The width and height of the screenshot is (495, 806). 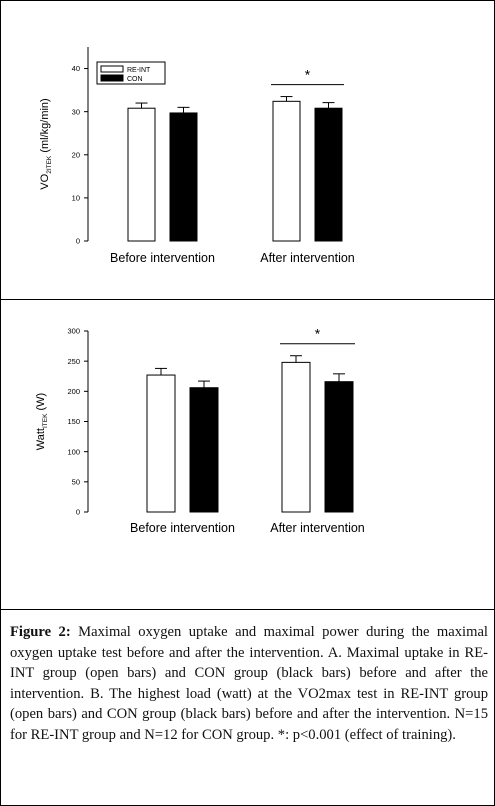 I want to click on y-tick-label: 30, so click(x=76, y=111).